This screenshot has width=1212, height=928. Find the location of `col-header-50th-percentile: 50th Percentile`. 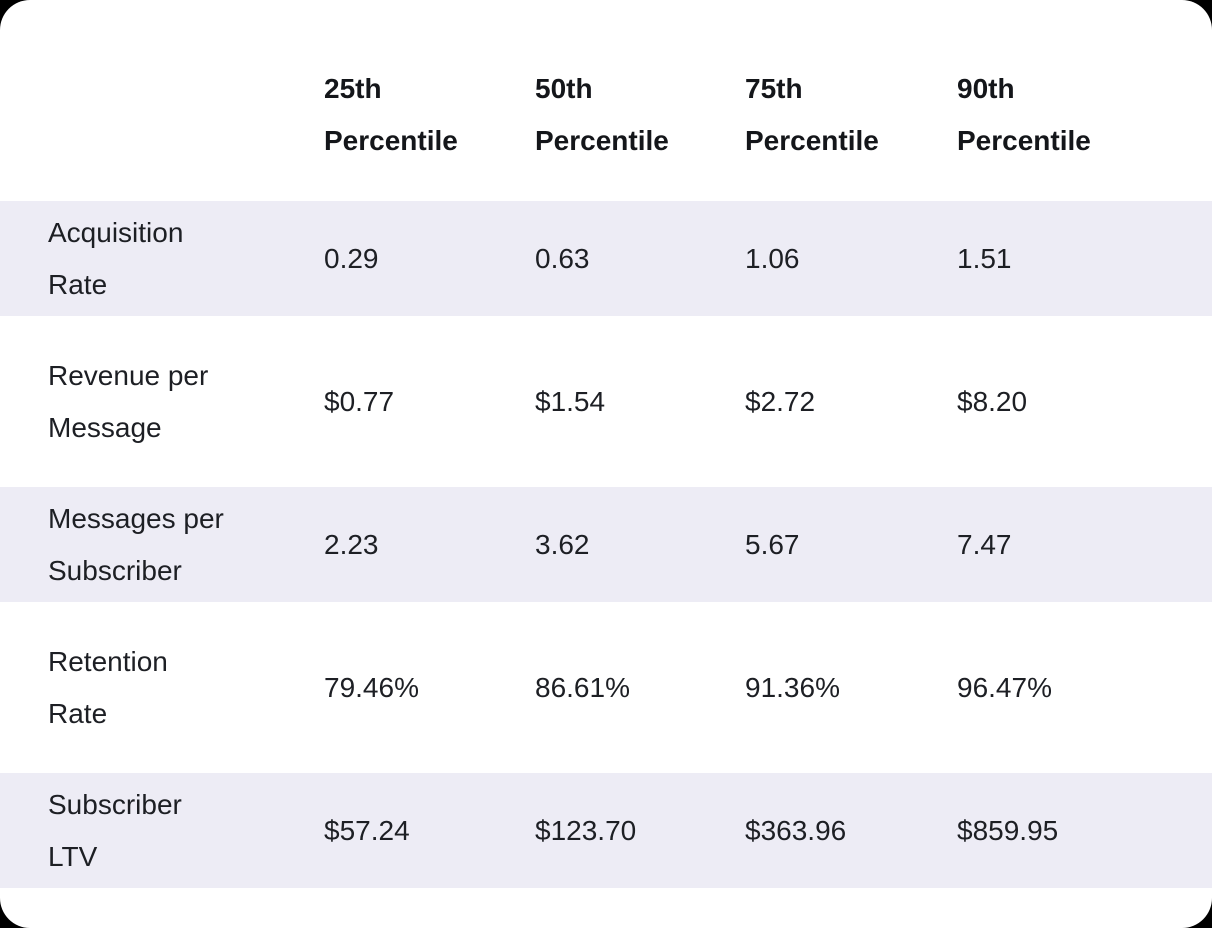

col-header-50th-percentile: 50th Percentile is located at coordinates (640, 100).